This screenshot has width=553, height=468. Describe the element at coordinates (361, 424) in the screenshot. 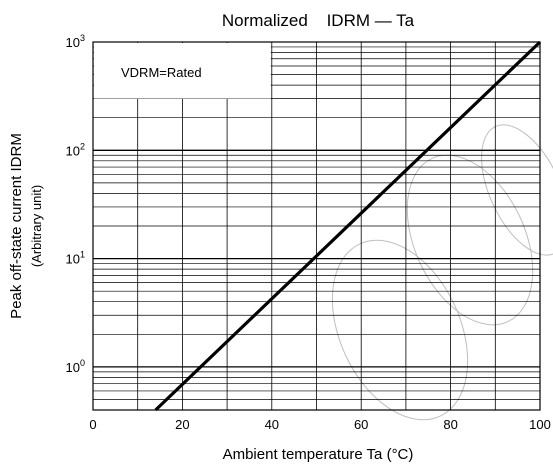

I see `x-tick-label: 60` at that location.